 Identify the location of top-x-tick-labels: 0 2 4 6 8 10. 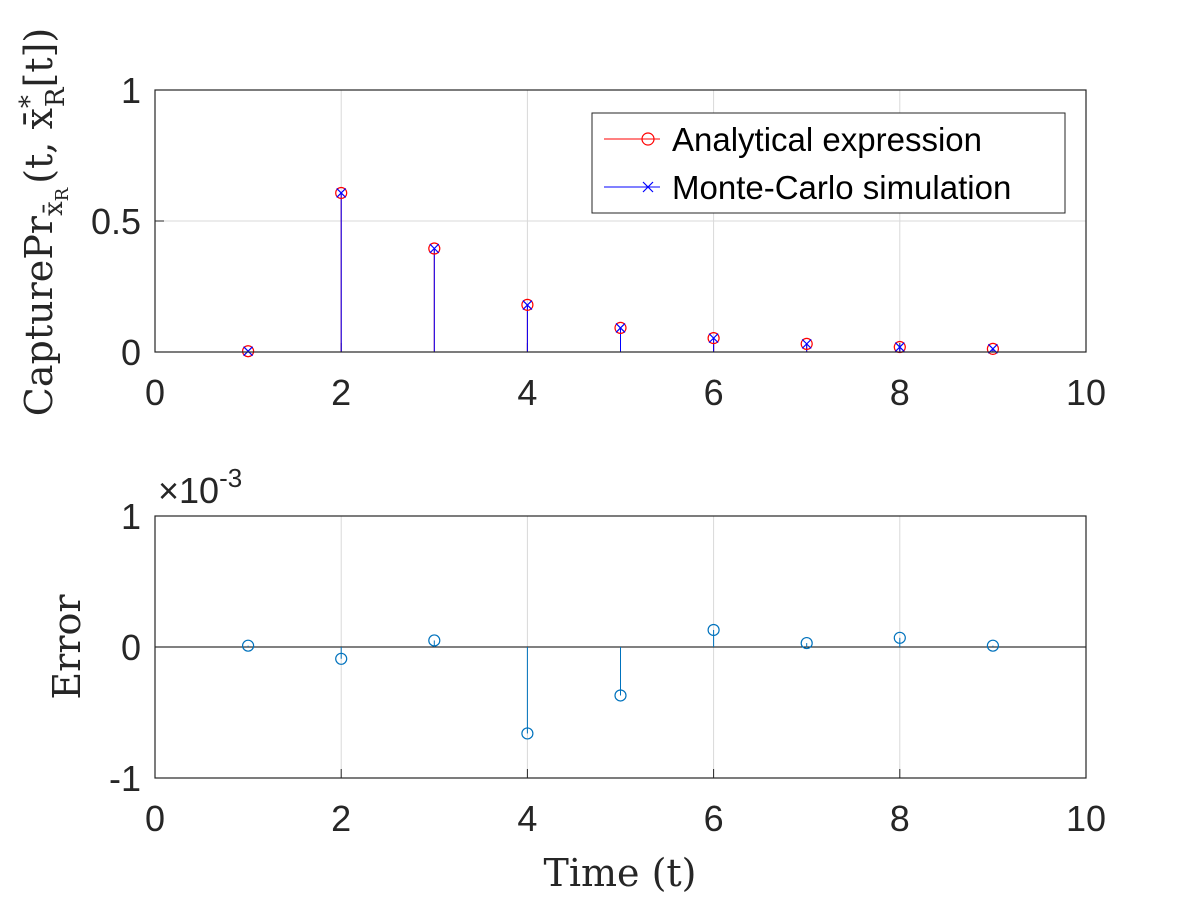
(625, 392).